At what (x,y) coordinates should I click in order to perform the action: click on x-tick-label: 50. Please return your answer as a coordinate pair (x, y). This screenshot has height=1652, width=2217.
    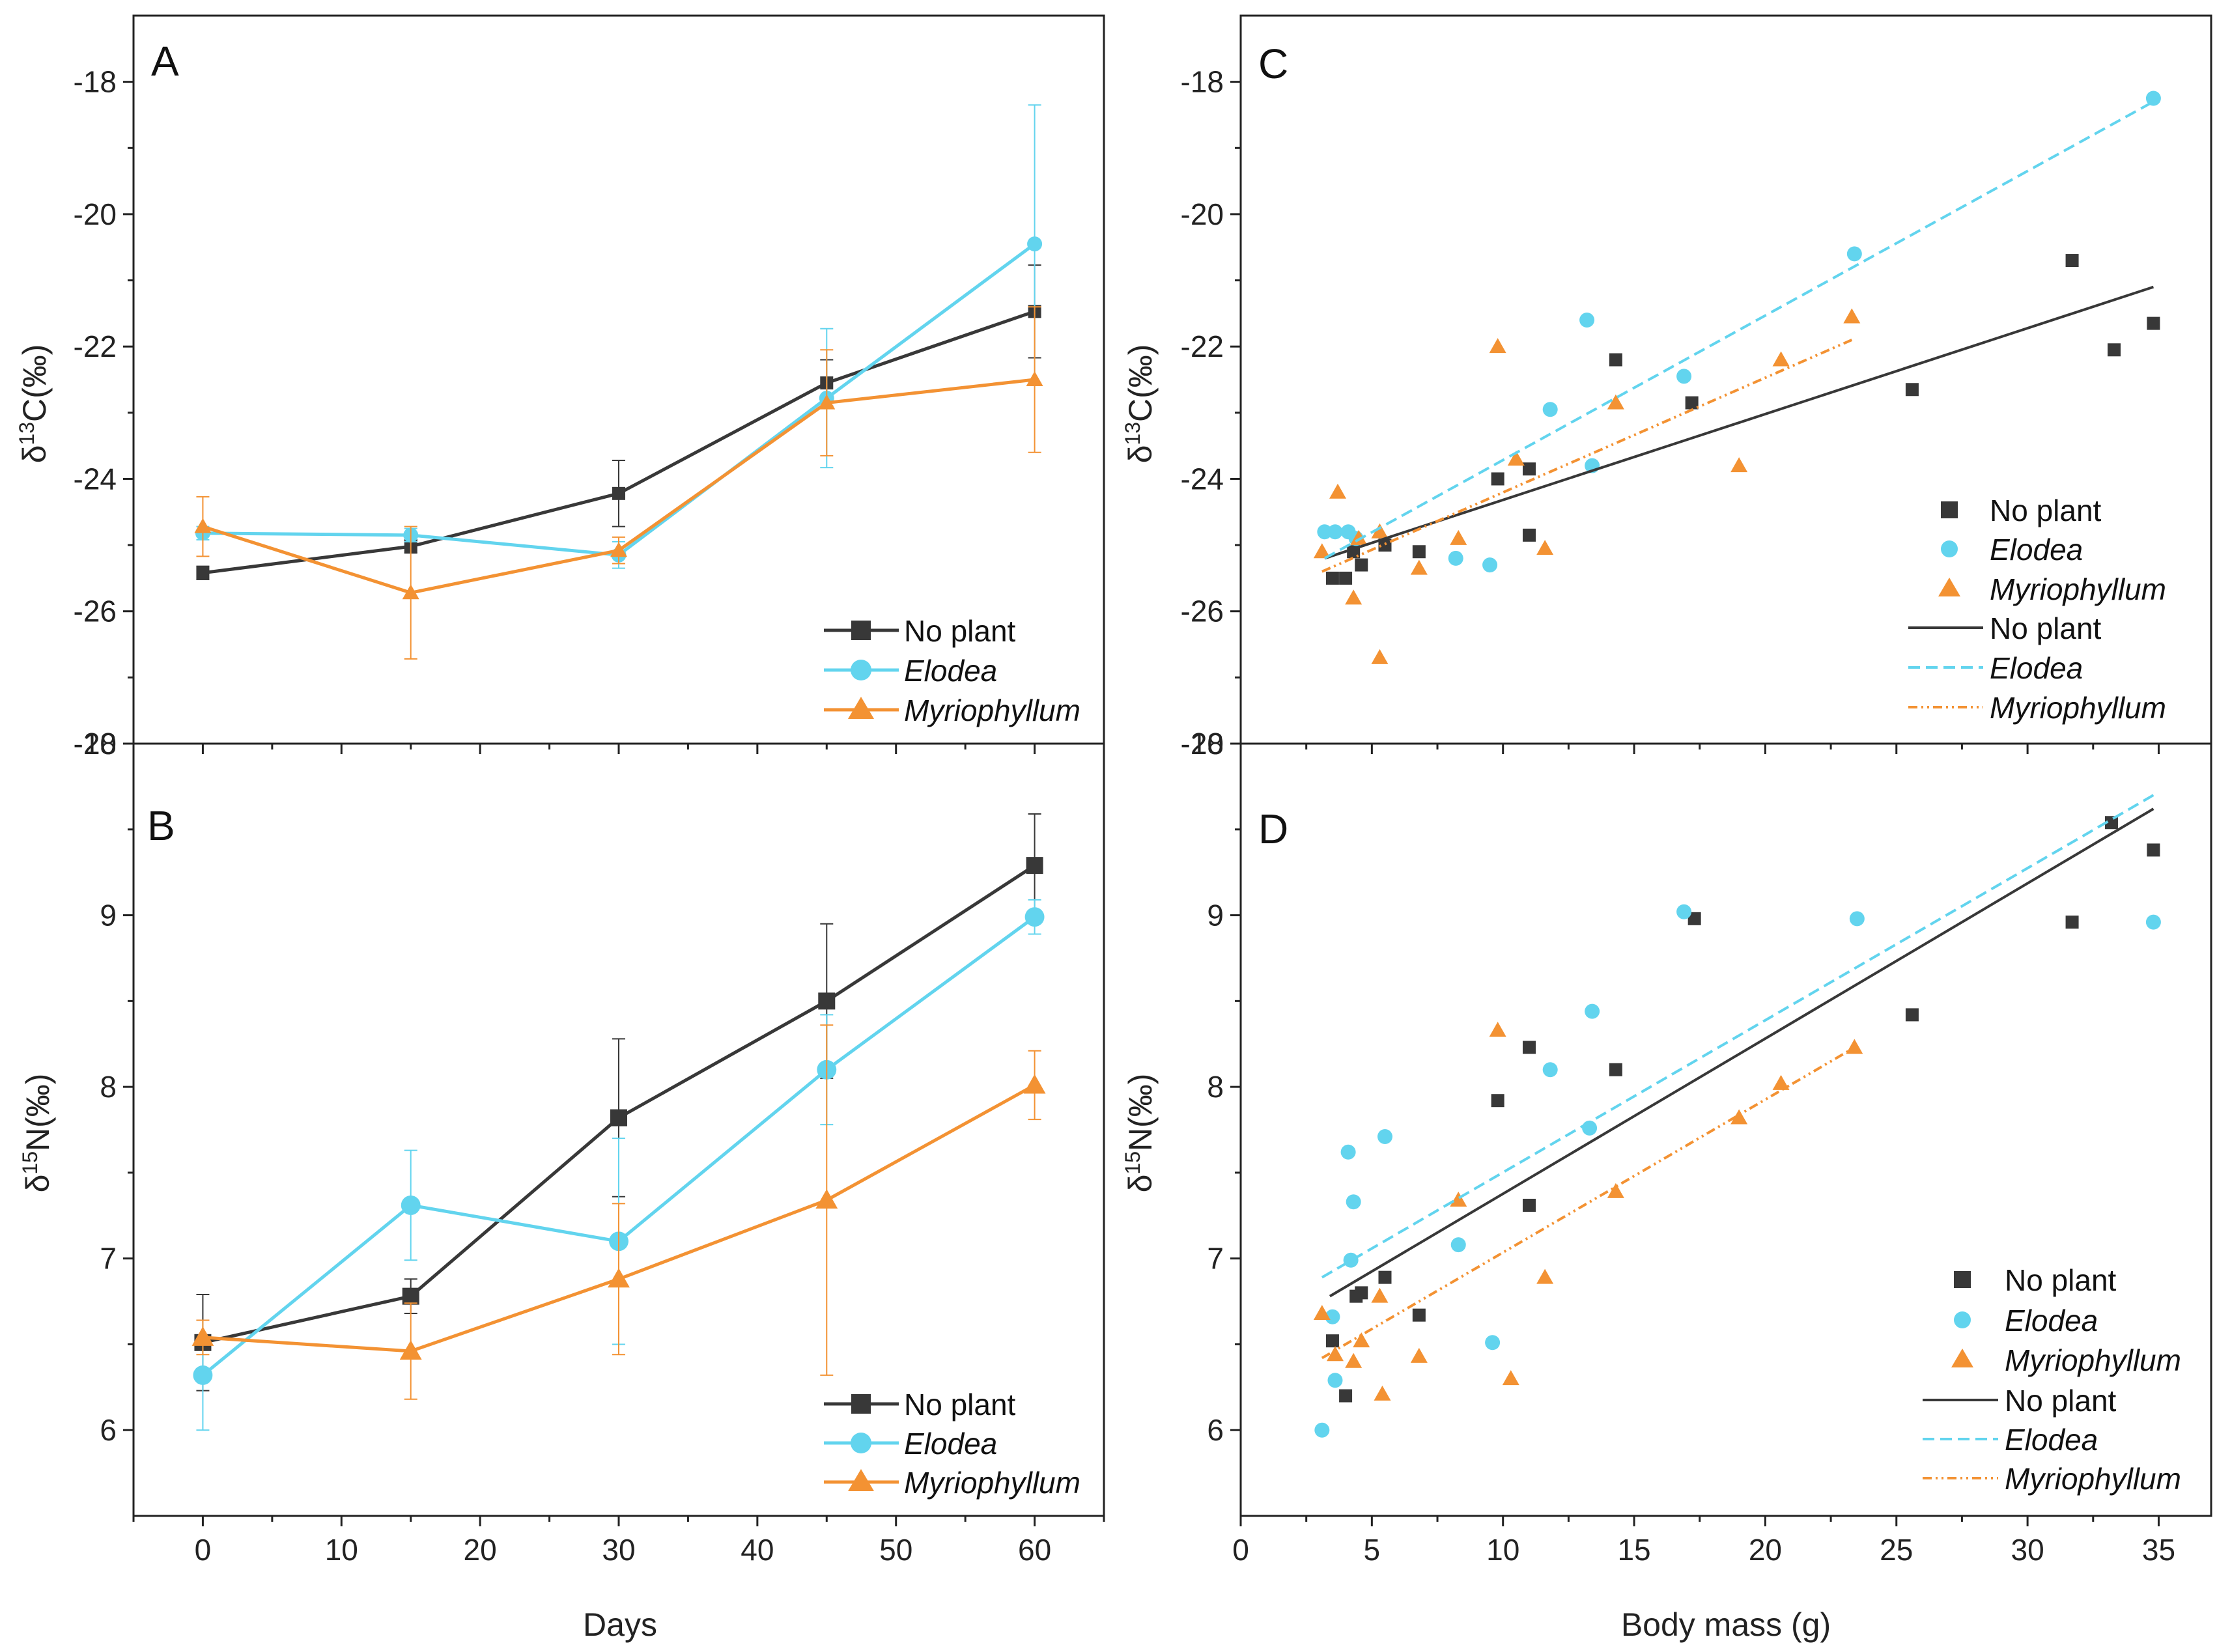
    Looking at the image, I should click on (895, 1550).